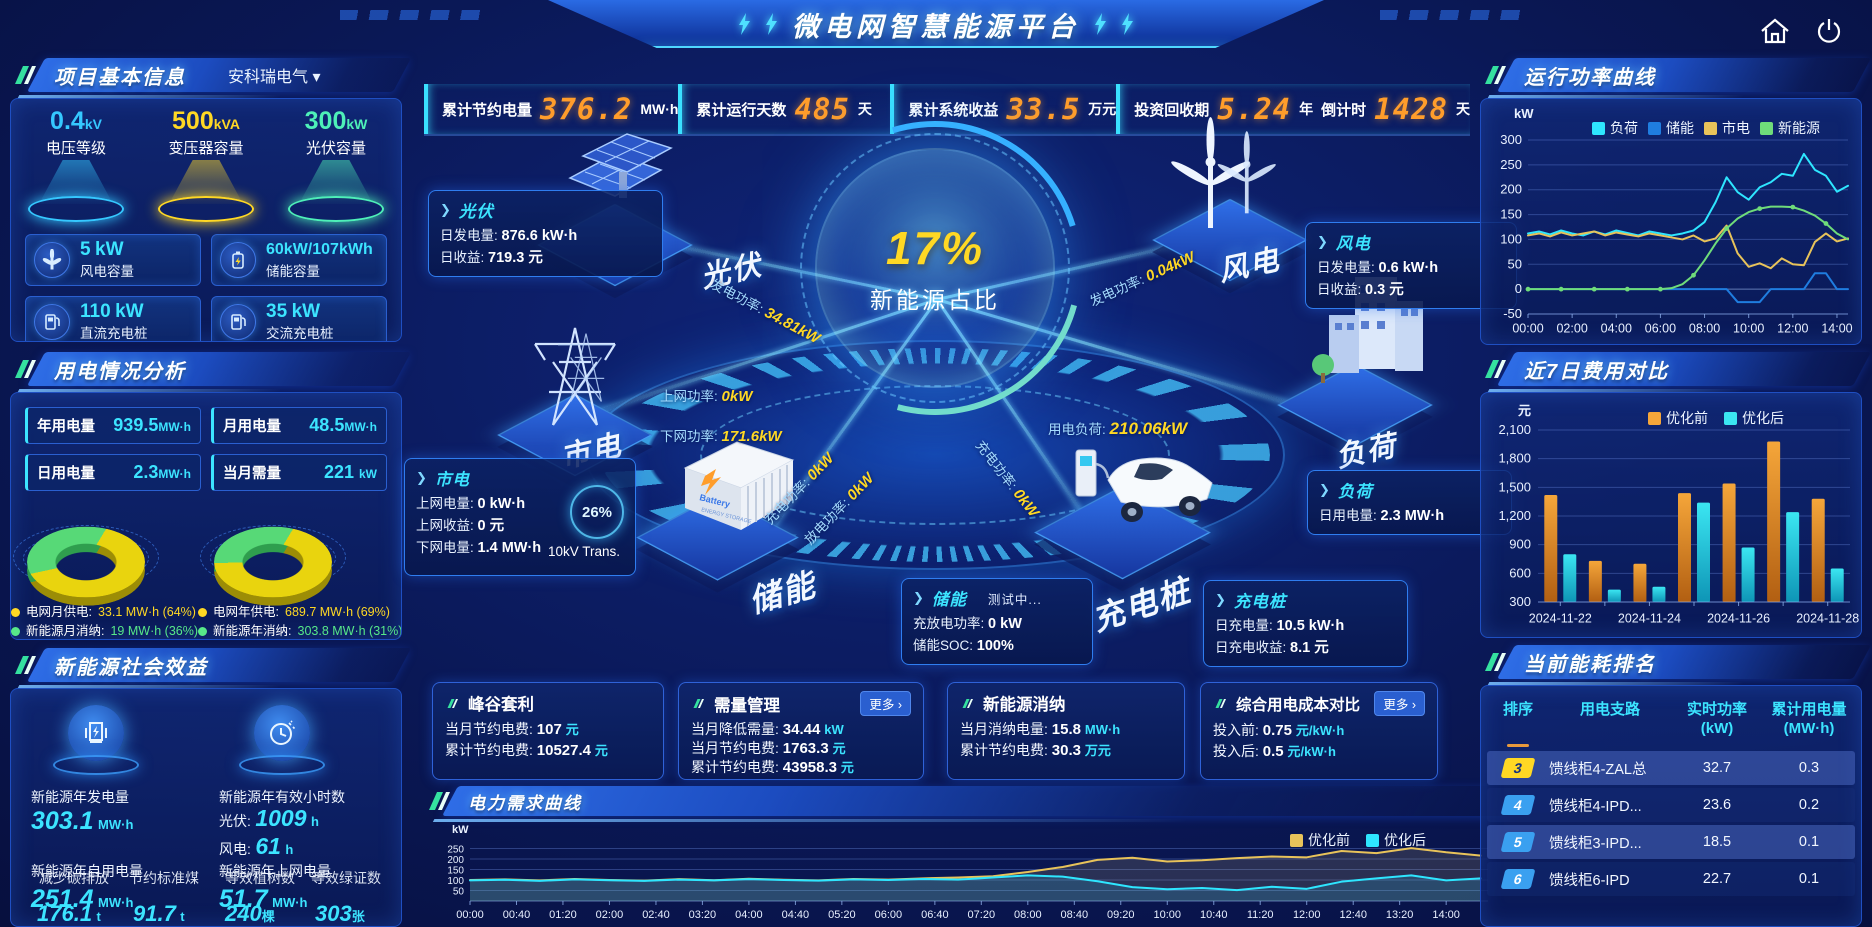 The image size is (1872, 927). What do you see at coordinates (1223, 172) in the screenshot?
I see `wind-turbine-icon` at bounding box center [1223, 172].